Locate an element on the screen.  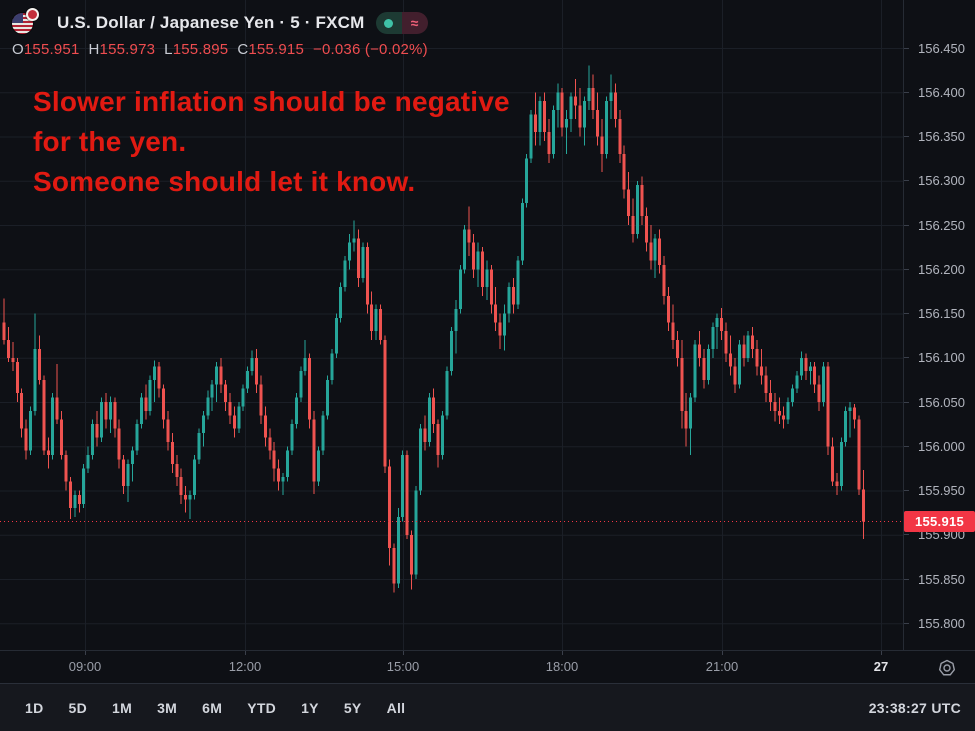
time-axis: 09:00 12:00 15:00 18:00 21:00 27 is located at coordinates (487, 666).